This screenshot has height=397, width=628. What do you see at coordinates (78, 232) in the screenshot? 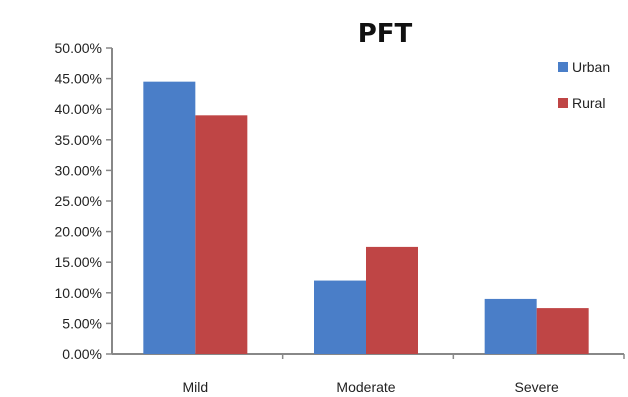
I see `y-tick-label: 20.00%` at bounding box center [78, 232].